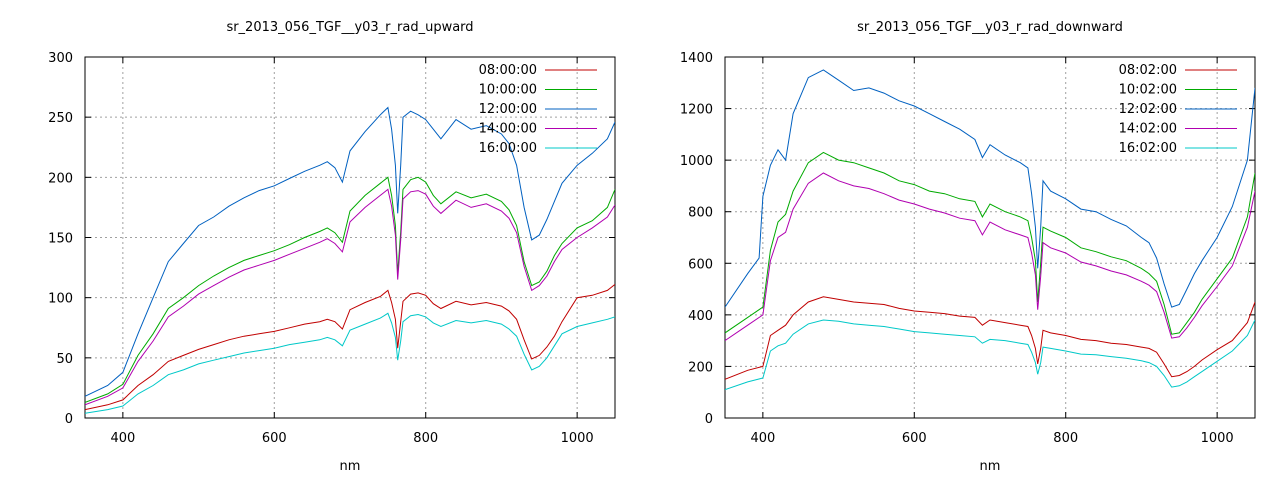  I want to click on y-tick-label: 1200, so click(696, 110).